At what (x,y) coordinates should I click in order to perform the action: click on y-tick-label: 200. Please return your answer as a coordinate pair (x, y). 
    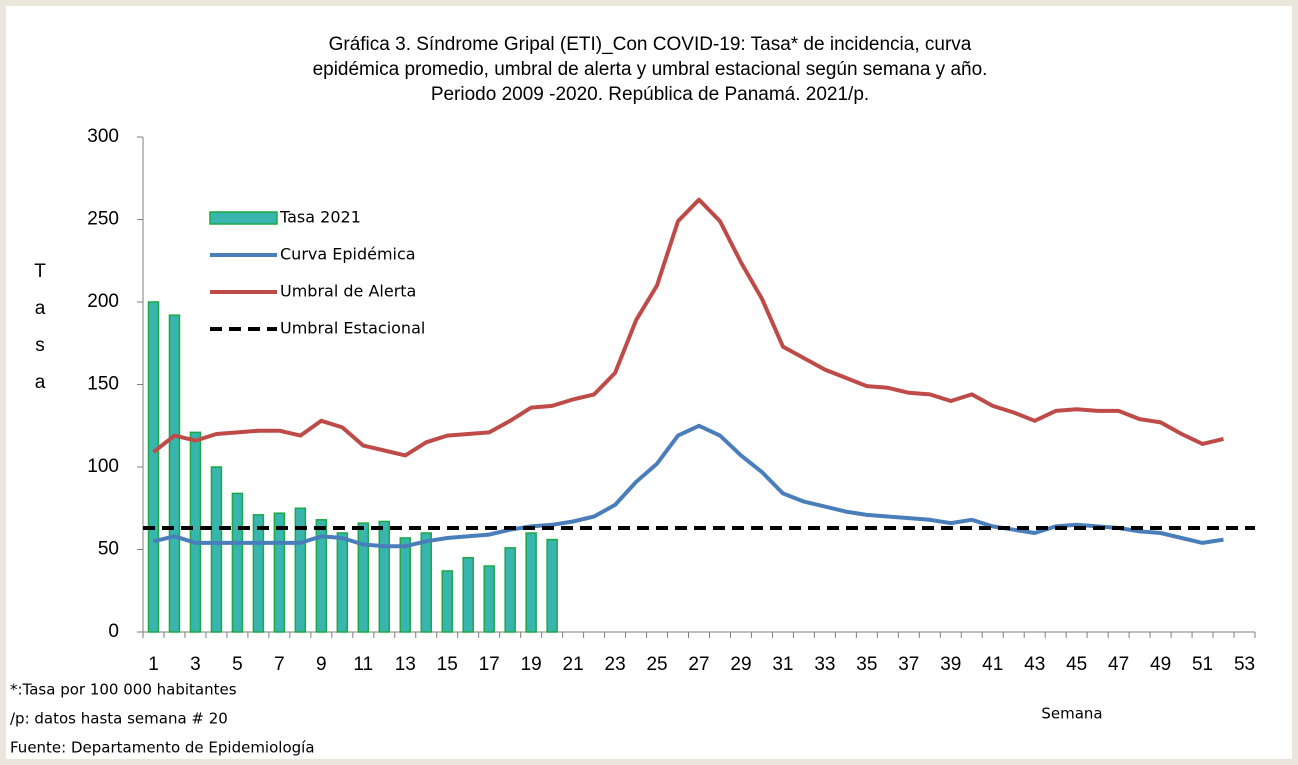
    Looking at the image, I should click on (103, 301).